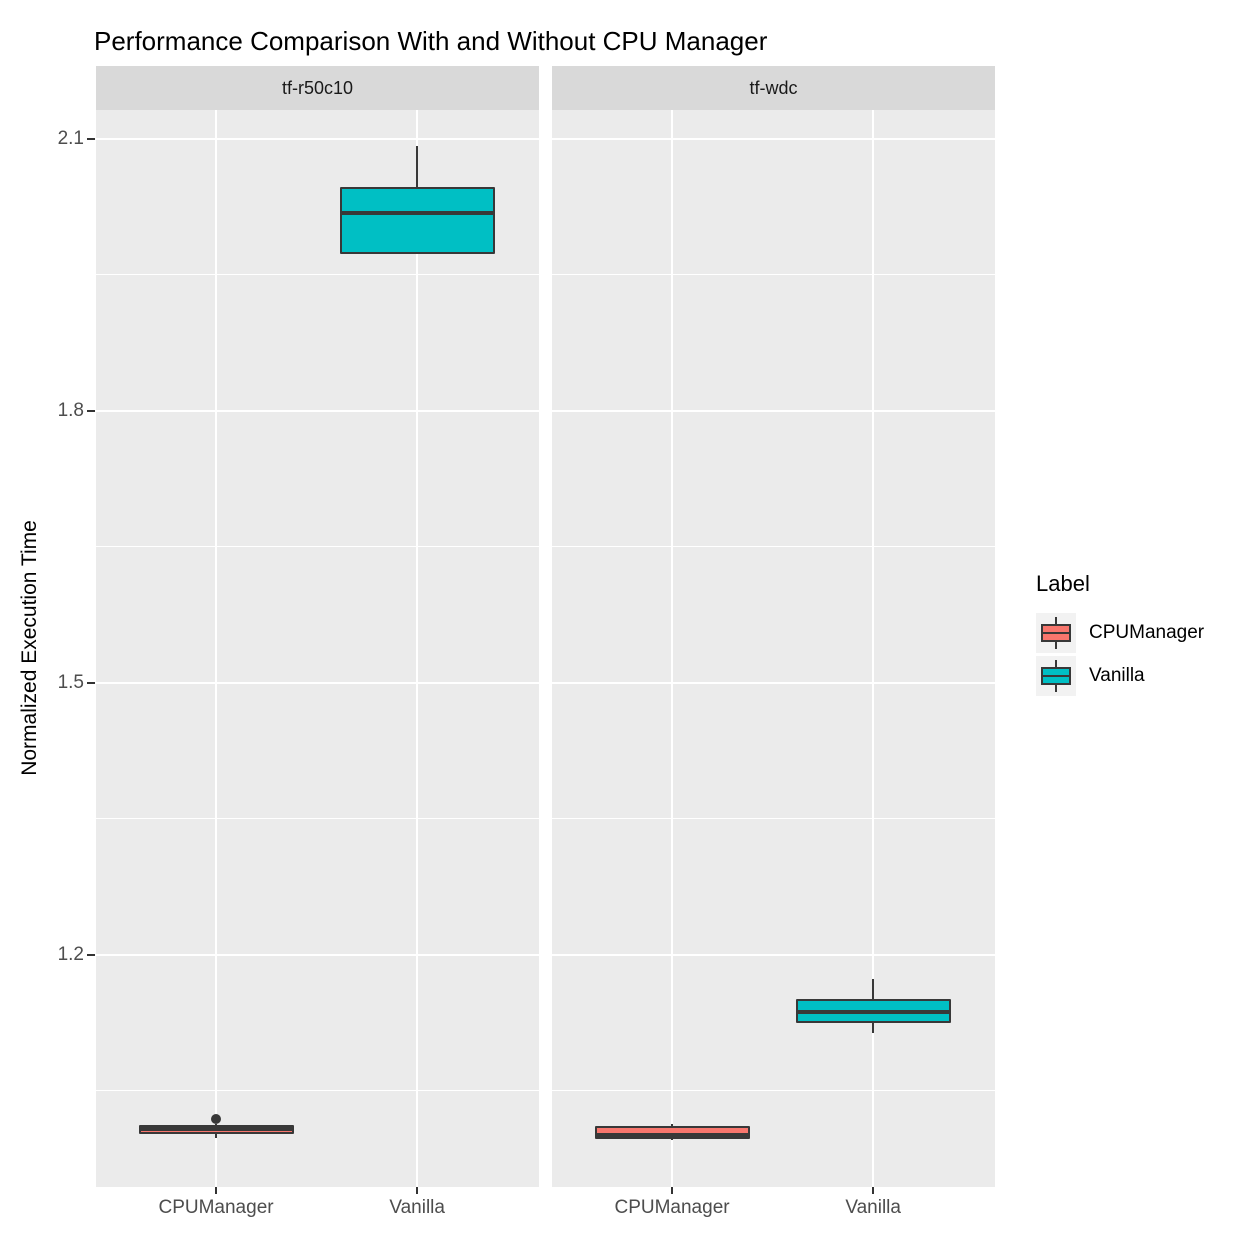 This screenshot has height=1242, width=1238. I want to click on legend-title: Label, so click(1063, 583).